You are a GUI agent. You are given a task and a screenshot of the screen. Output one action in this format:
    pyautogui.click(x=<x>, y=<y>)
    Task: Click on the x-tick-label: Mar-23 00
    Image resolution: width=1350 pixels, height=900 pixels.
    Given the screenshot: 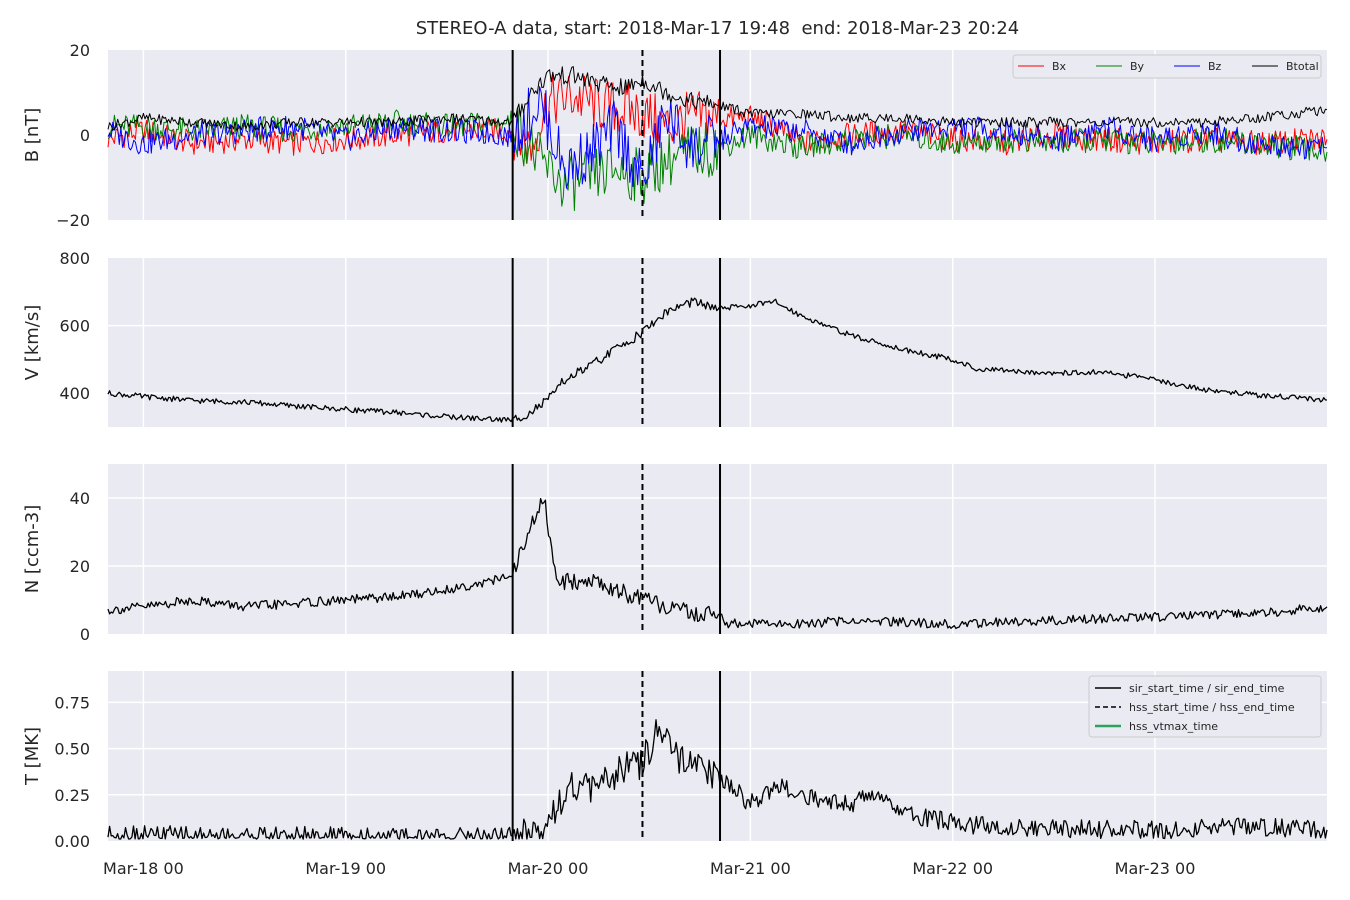 What is the action you would take?
    pyautogui.click(x=1155, y=868)
    